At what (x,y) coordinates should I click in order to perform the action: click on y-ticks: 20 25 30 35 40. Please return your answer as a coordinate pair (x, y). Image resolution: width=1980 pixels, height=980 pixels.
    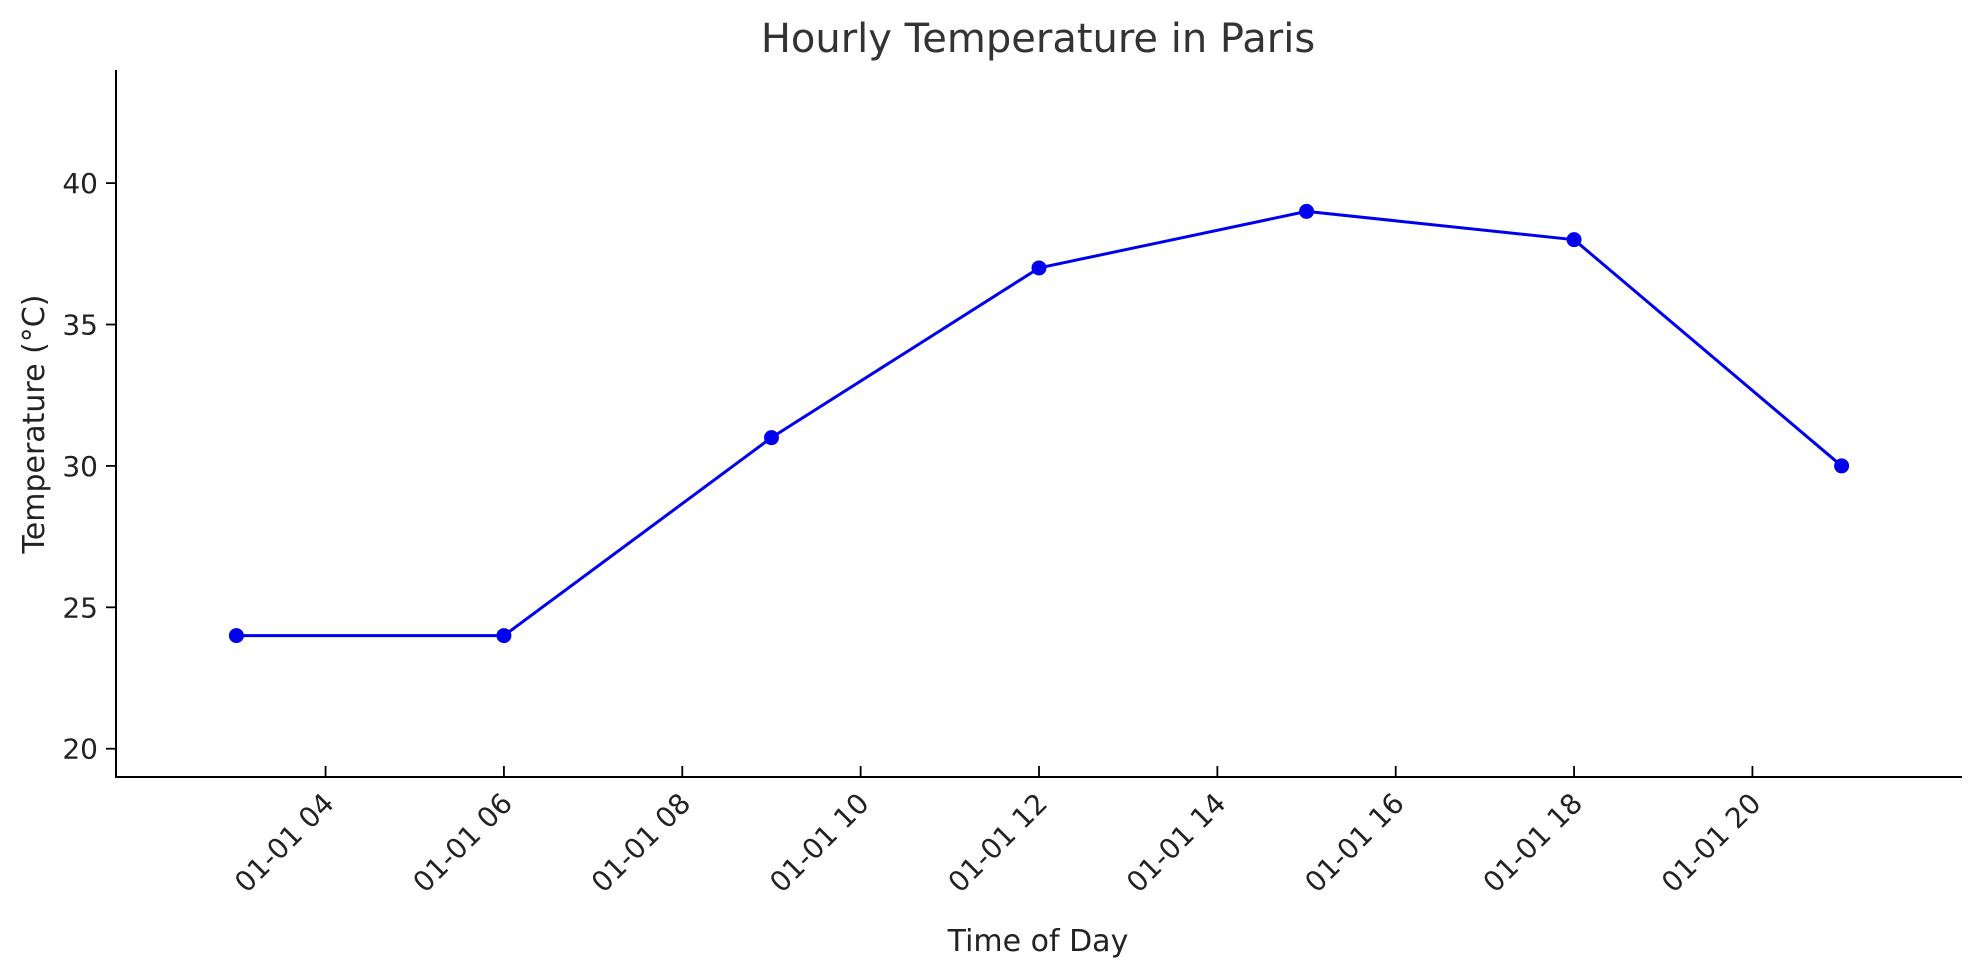
    Looking at the image, I should click on (89, 466).